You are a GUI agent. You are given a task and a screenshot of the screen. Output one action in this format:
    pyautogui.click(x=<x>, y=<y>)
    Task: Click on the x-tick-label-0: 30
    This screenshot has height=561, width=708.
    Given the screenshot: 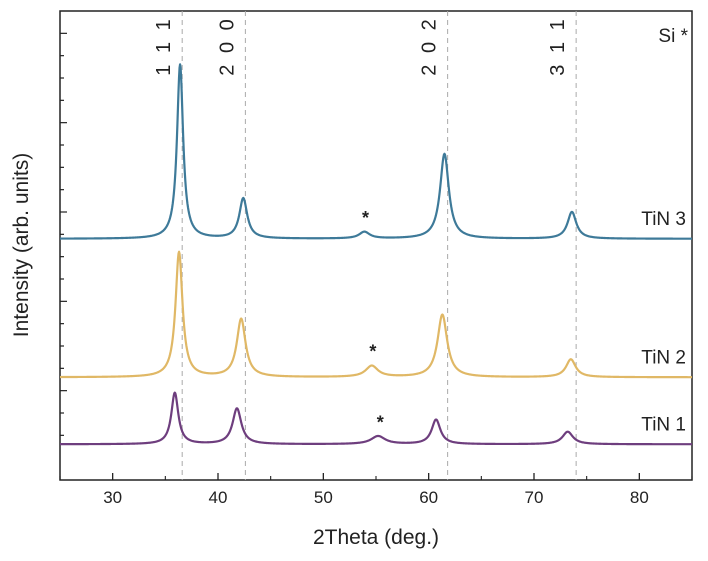 What is the action you would take?
    pyautogui.click(x=112, y=497)
    